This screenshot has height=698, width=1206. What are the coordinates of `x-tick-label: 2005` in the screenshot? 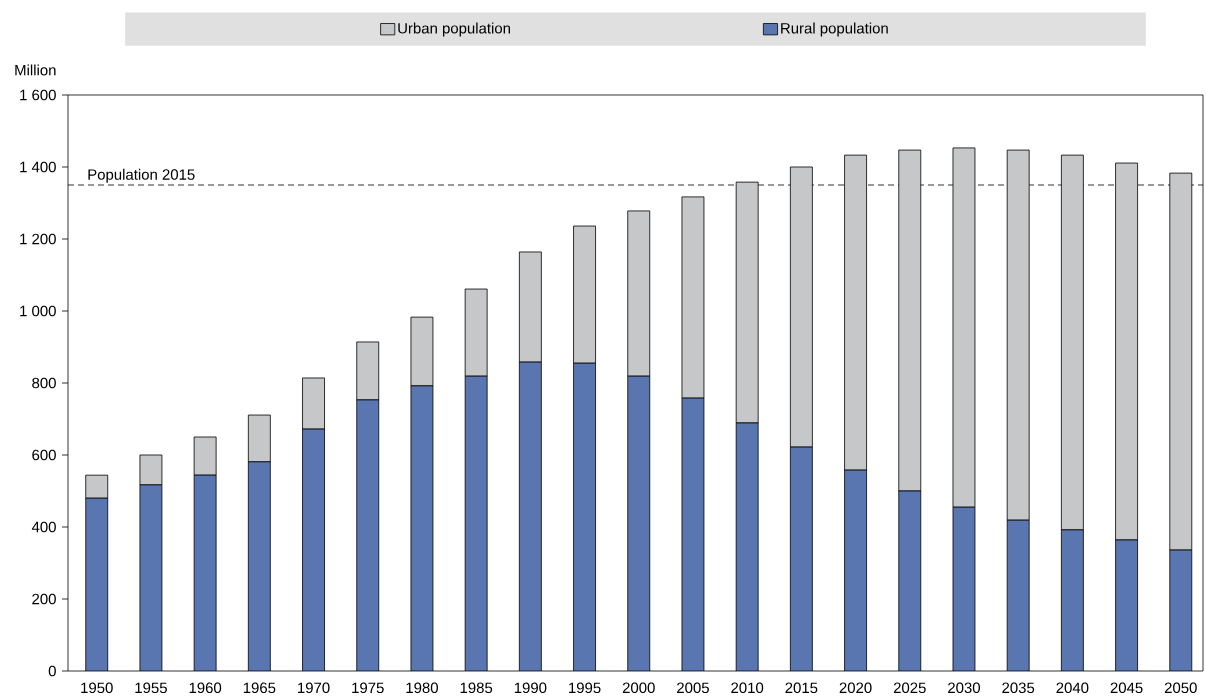 It's located at (693, 688).